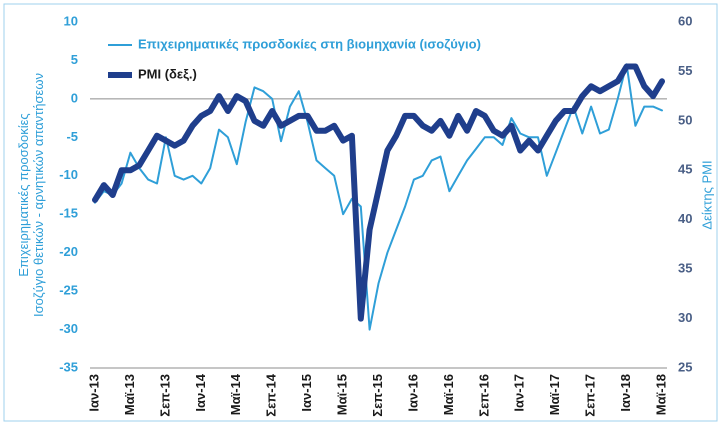 Image resolution: width=721 pixels, height=425 pixels. Describe the element at coordinates (625, 393) in the screenshot. I see `x-tick-label: Ιαν-18` at that location.